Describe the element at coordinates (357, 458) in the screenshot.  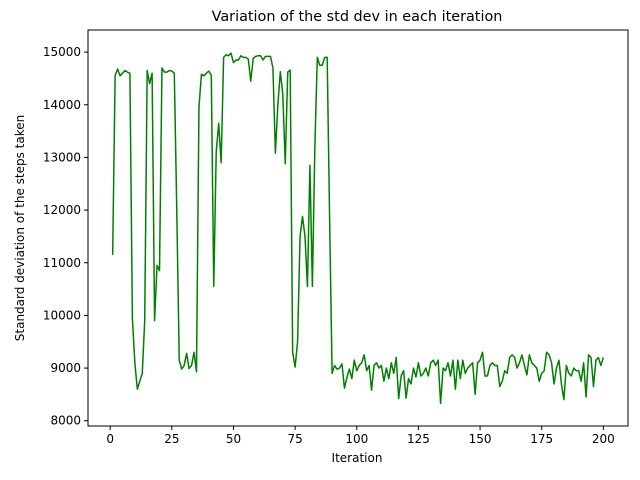
I see `x-axis-label: Iteration` at that location.